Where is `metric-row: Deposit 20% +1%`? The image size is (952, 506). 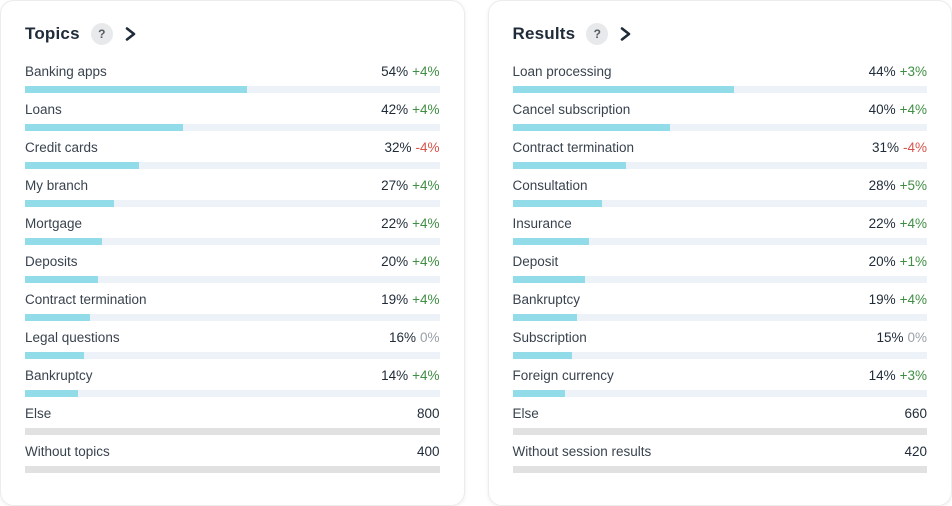 metric-row: Deposit 20% +1% is located at coordinates (720, 268).